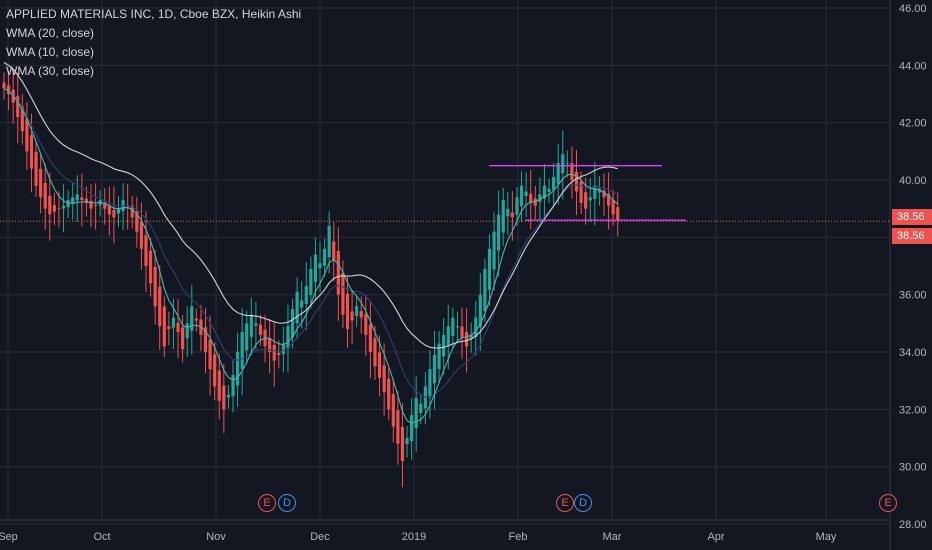  I want to click on last-price-tag: 38.56, so click(912, 217).